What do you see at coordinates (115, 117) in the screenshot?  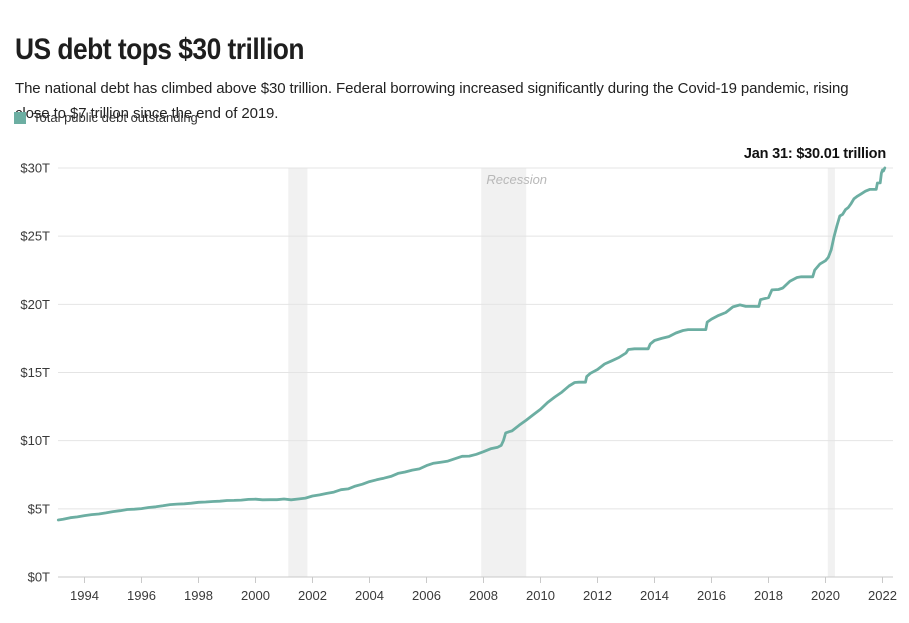 I see `legend-label: Total public debt outstanding` at bounding box center [115, 117].